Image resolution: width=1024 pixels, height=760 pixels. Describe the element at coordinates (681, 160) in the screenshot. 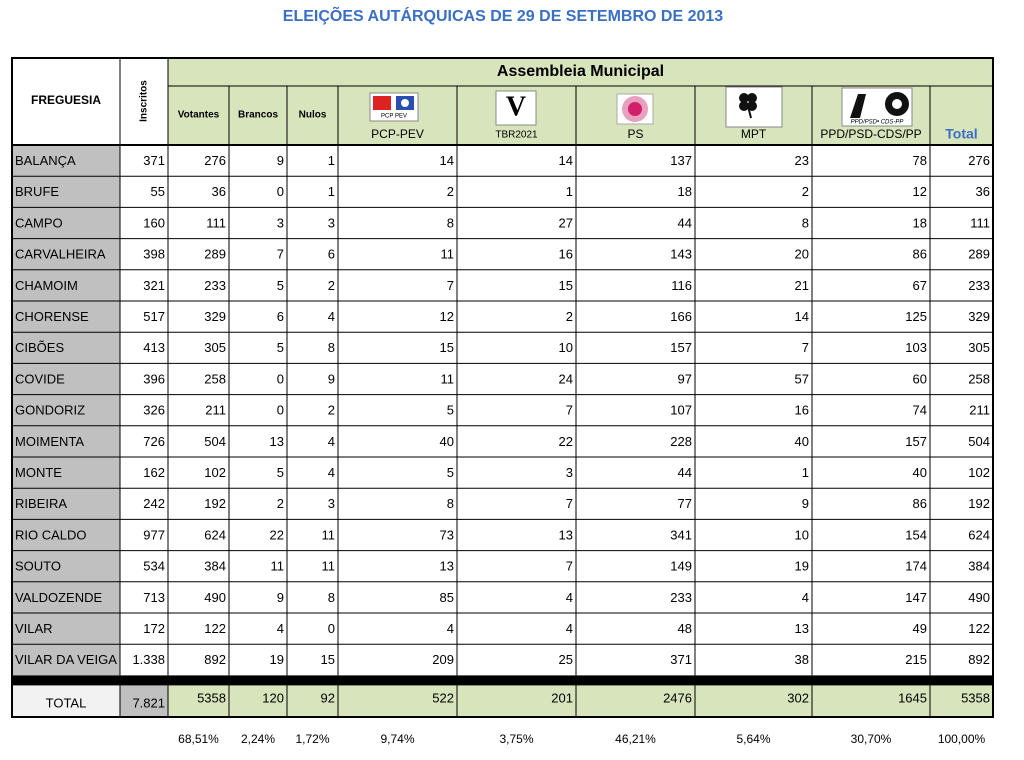

I see `cell-value: 137` at that location.